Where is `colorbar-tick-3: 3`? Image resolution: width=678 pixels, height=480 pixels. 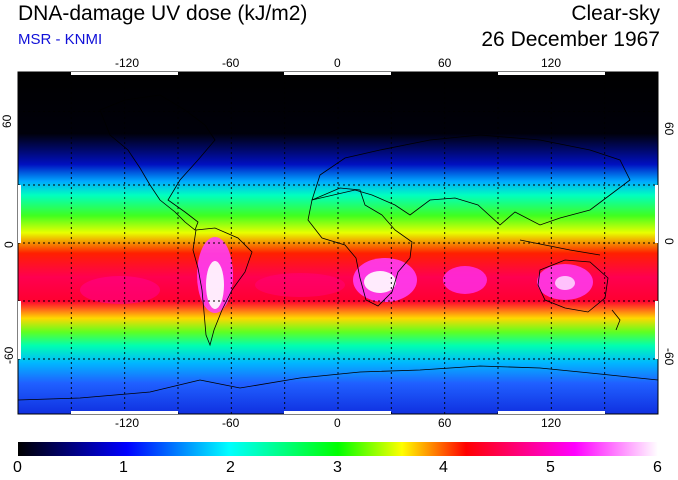 colorbar-tick-3: 3 is located at coordinates (337, 467).